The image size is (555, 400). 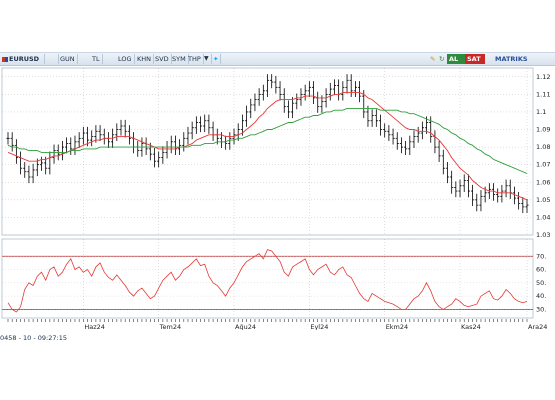 I want to click on buy-button: AL, so click(x=456, y=59).